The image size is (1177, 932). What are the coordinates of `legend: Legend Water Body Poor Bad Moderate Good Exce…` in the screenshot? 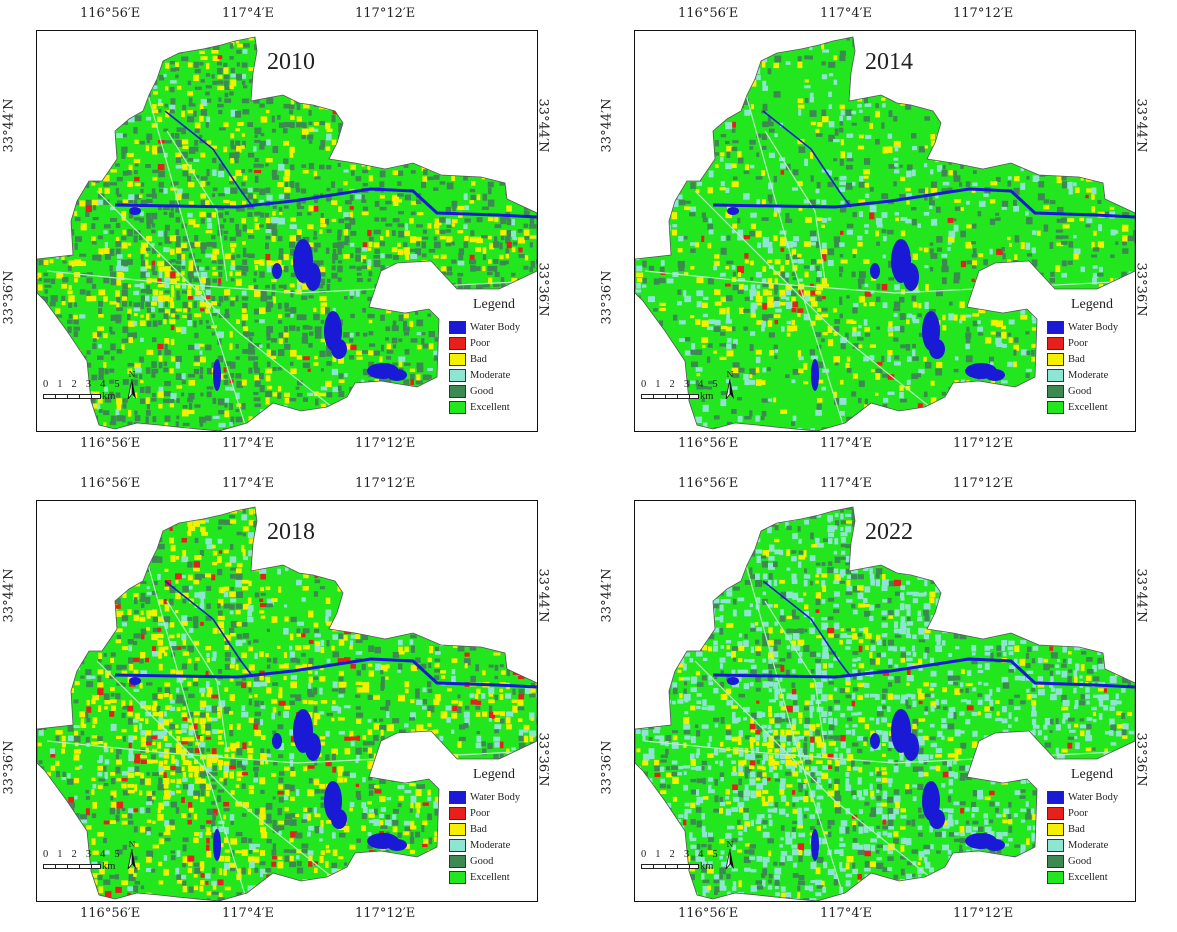 It's located at (1090, 356).